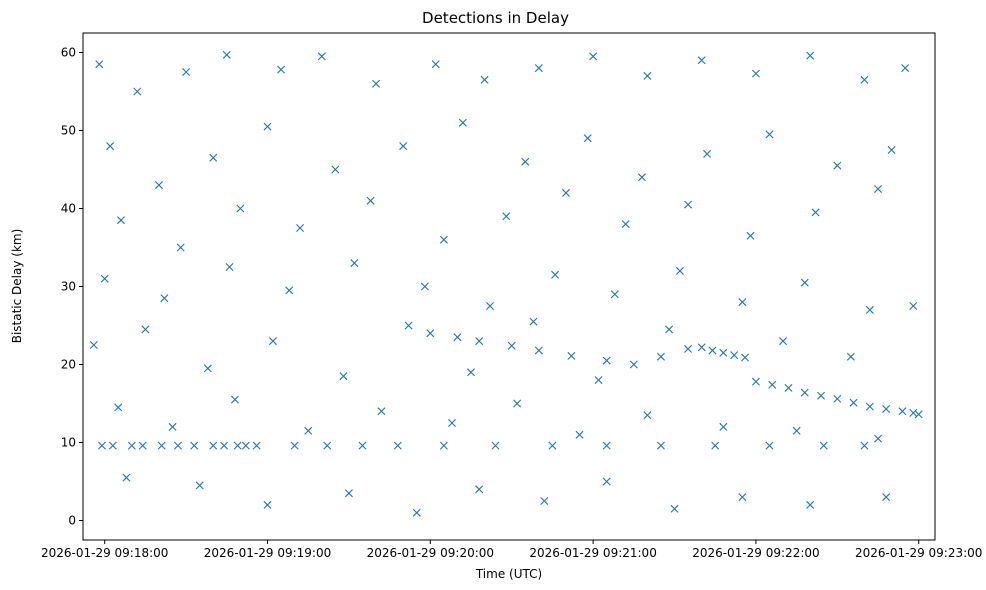 The width and height of the screenshot is (986, 590). Describe the element at coordinates (68, 53) in the screenshot. I see `y-tick-label: 60` at that location.